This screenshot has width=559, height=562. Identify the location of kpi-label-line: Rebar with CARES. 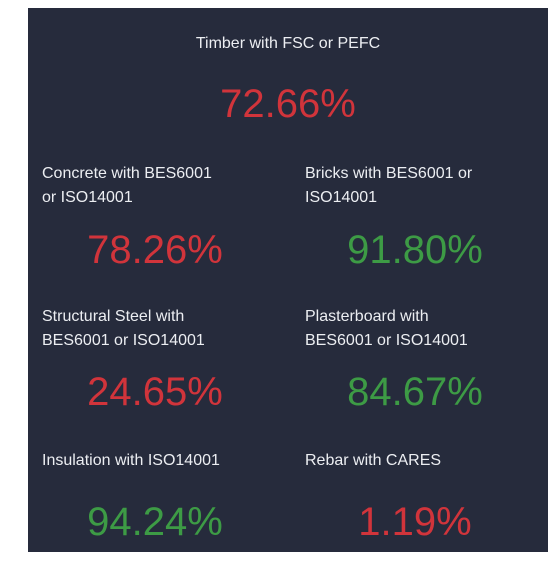
(373, 460).